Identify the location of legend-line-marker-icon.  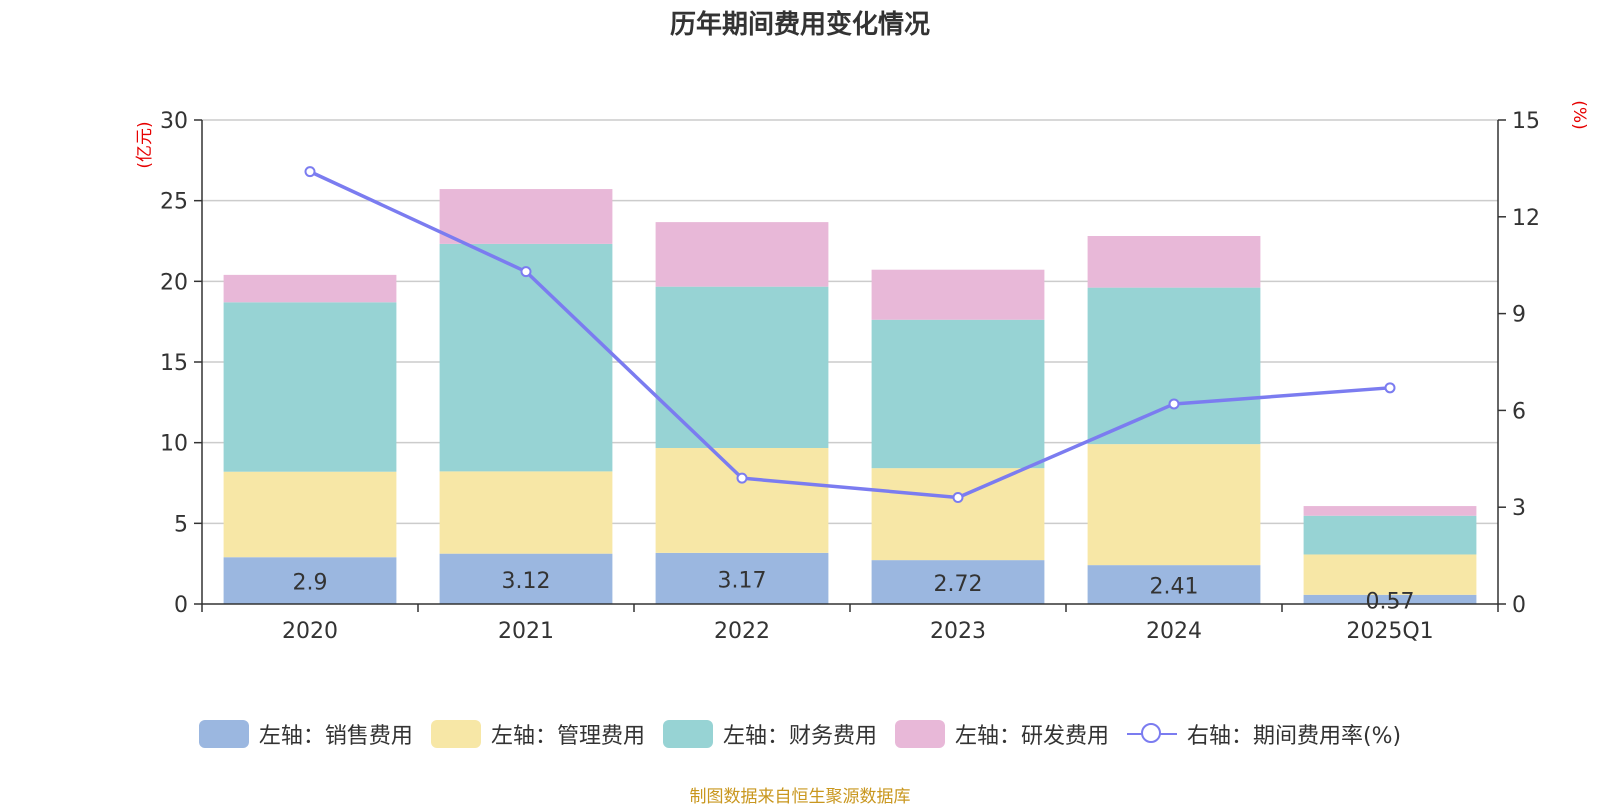
(1151, 734).